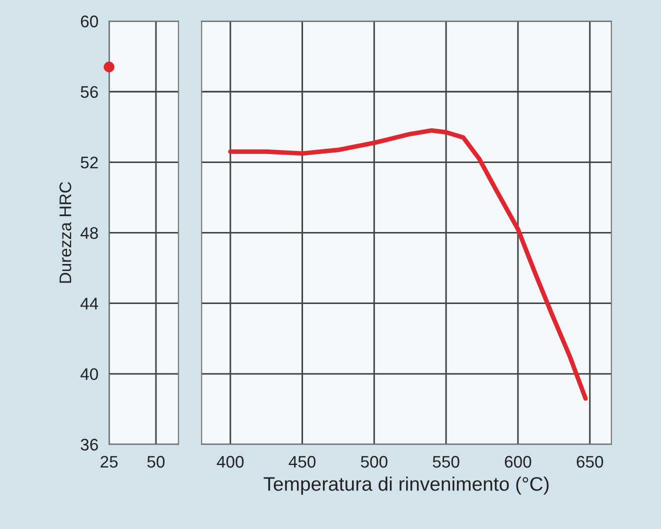  I want to click on y-tick-label: 52, so click(89, 162).